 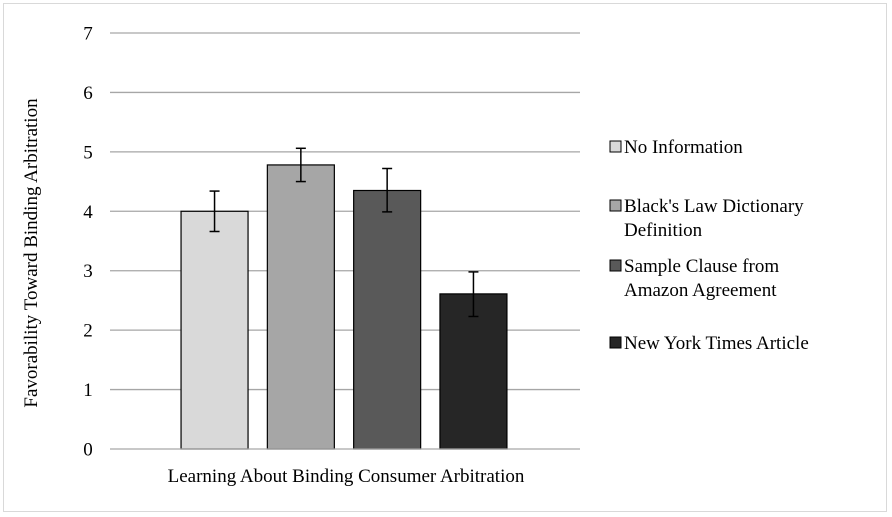 I want to click on y-tick-label: 7, so click(x=88, y=34).